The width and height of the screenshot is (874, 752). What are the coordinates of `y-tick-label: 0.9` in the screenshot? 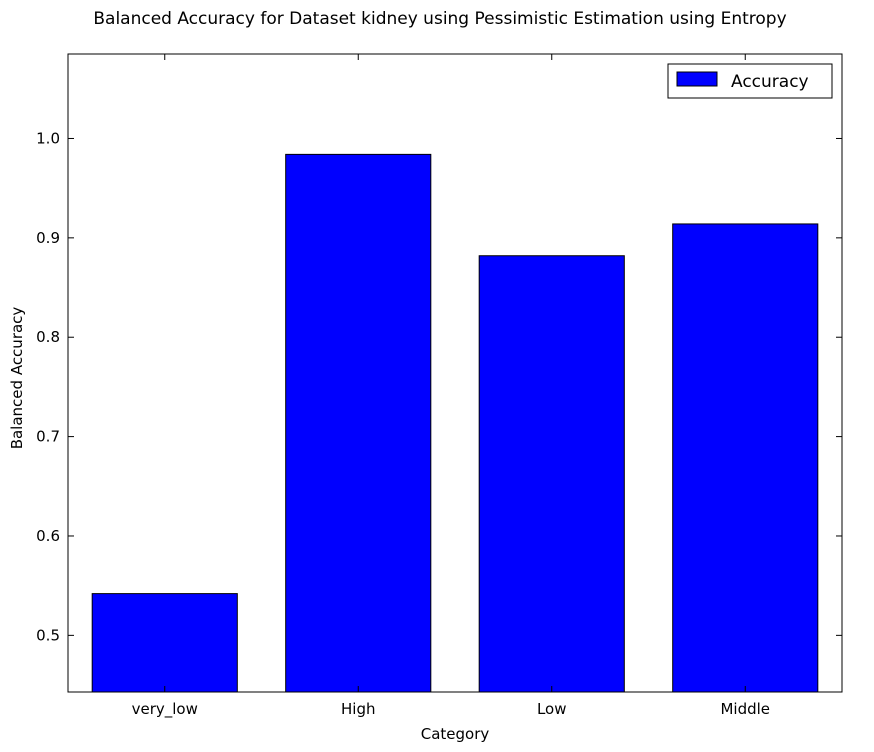 It's located at (48, 238).